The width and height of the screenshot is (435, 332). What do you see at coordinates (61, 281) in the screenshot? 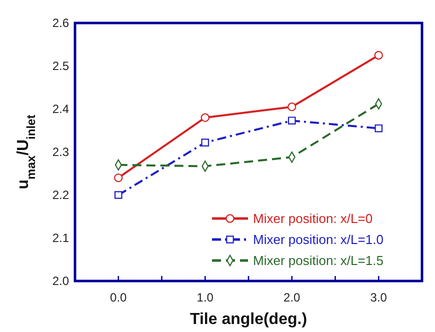
I see `y-tick-label: 2.0` at bounding box center [61, 281].